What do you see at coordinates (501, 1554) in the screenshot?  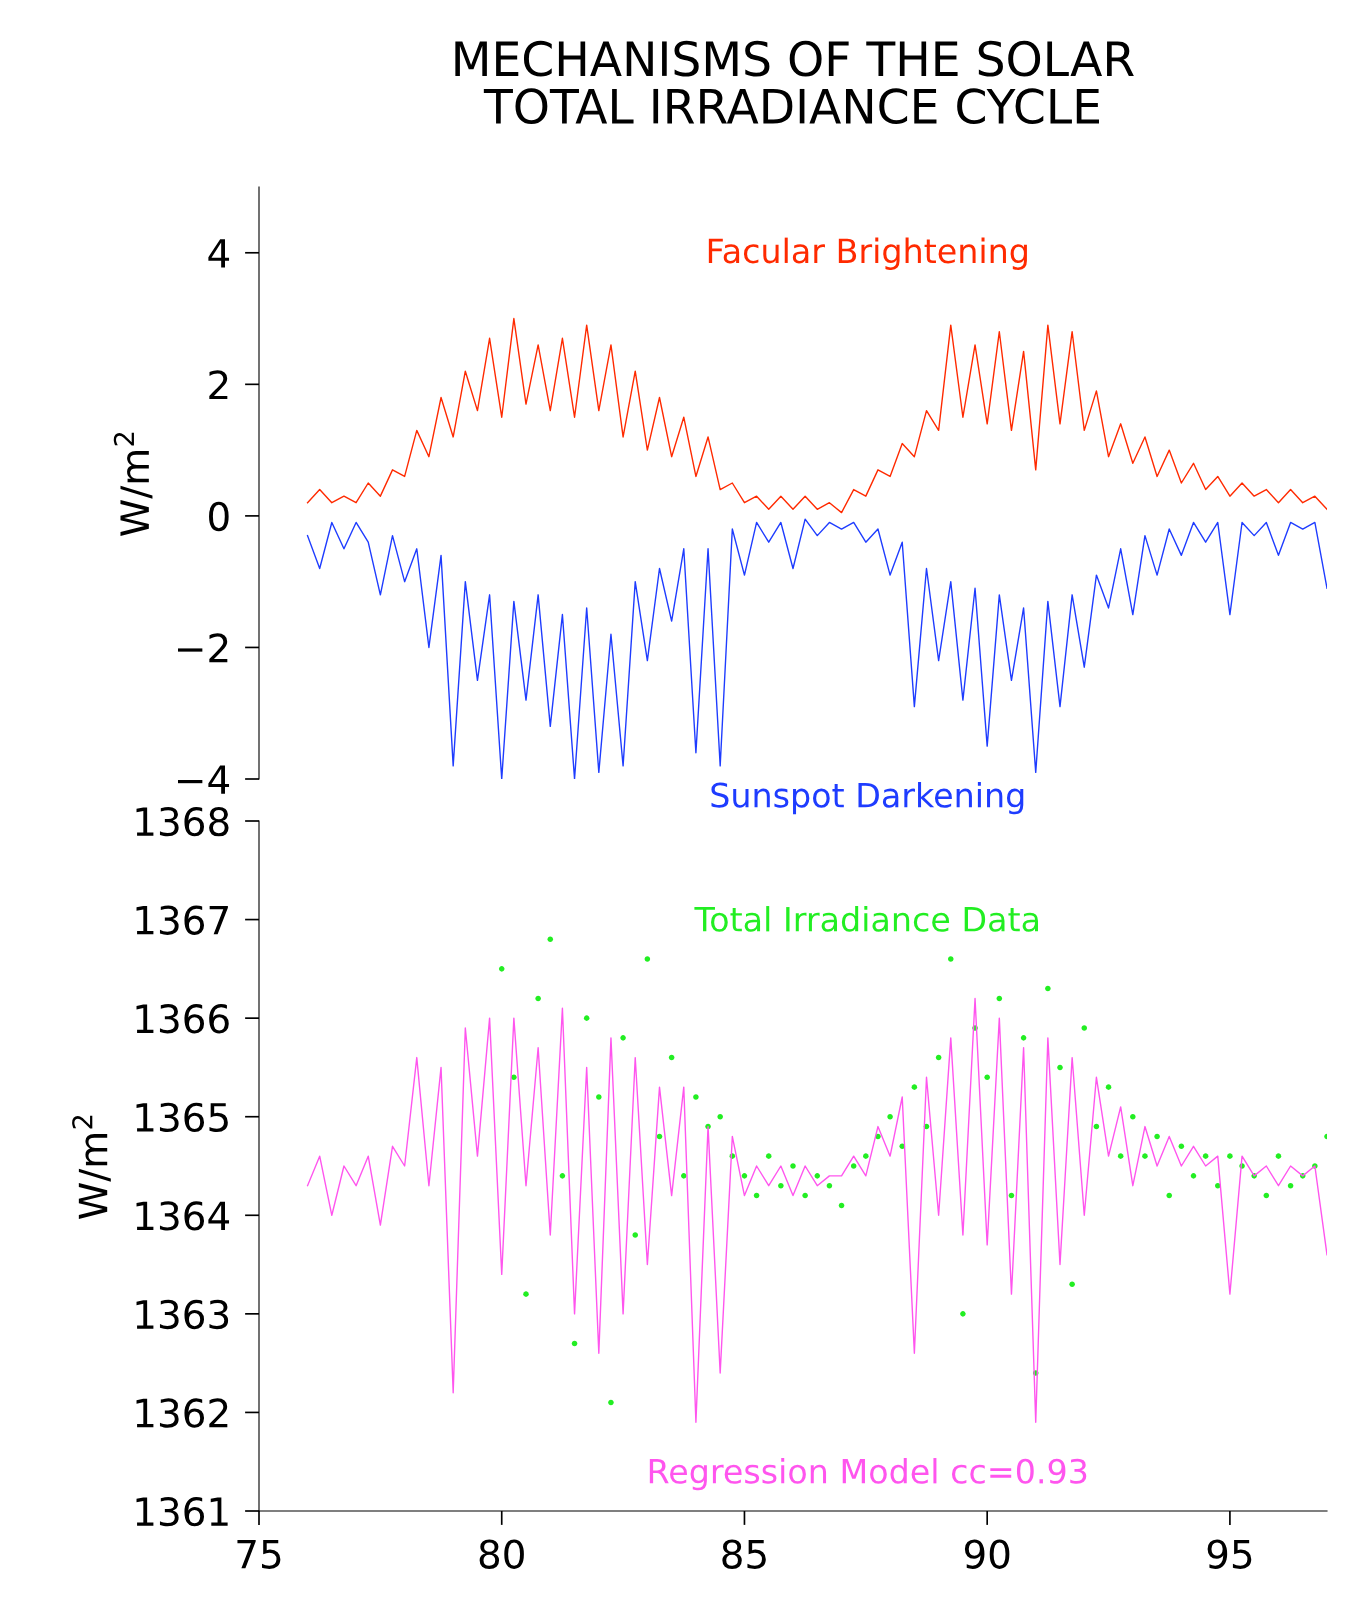 I see `x-tick-label: 80` at bounding box center [501, 1554].